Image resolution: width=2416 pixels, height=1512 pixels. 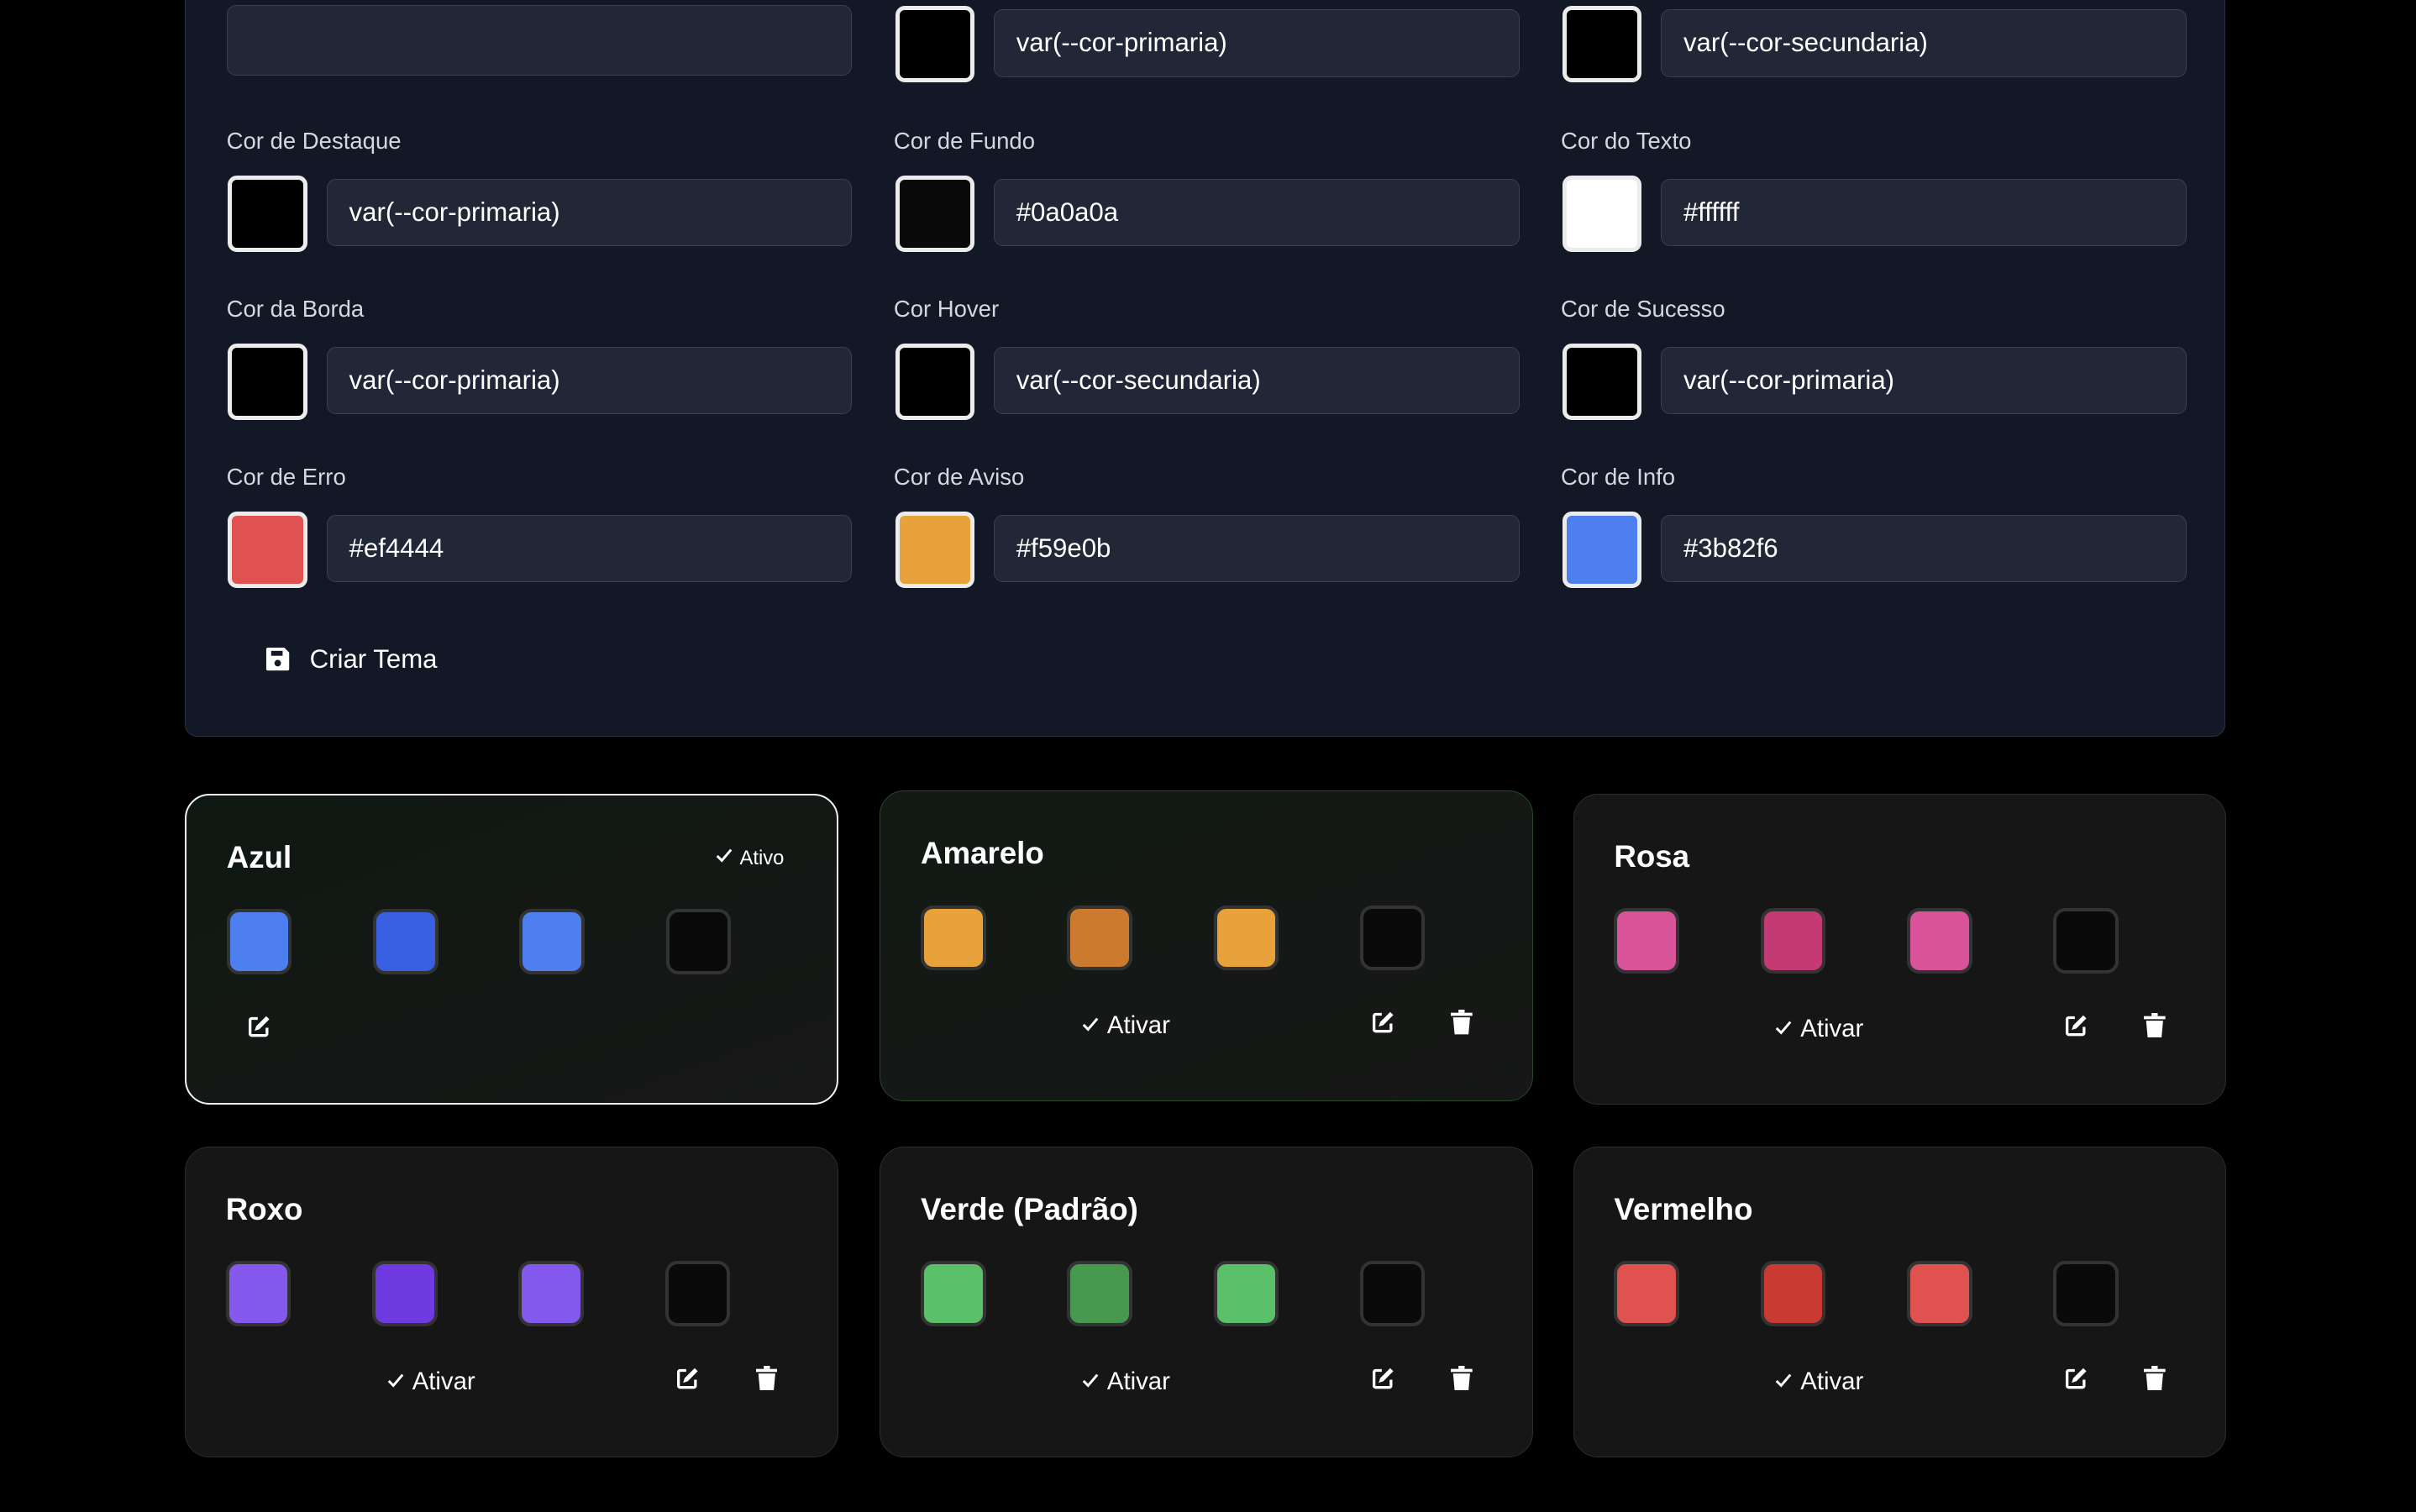 I want to click on theme-card: Azul Ativo, so click(x=511, y=949).